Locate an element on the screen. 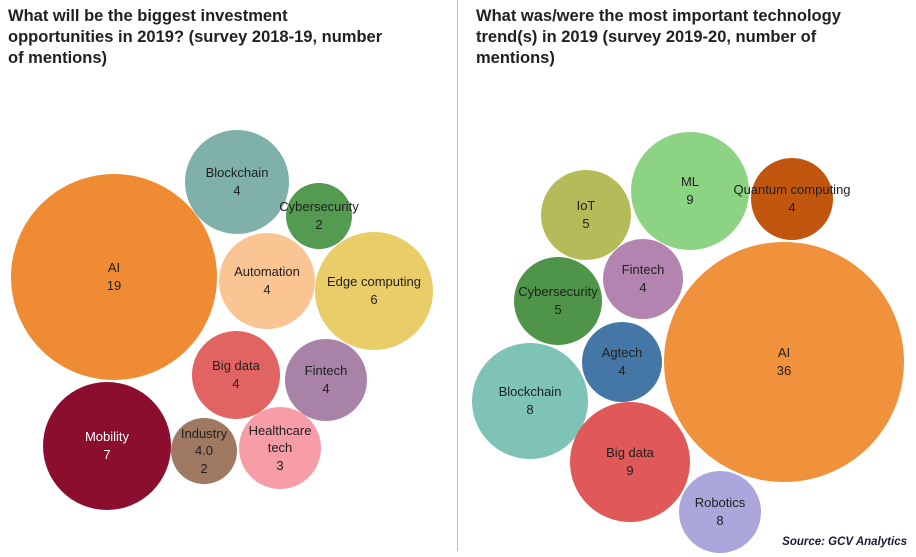 This screenshot has height=557, width=916. bubble-text-line: Industry is located at coordinates (204, 433).